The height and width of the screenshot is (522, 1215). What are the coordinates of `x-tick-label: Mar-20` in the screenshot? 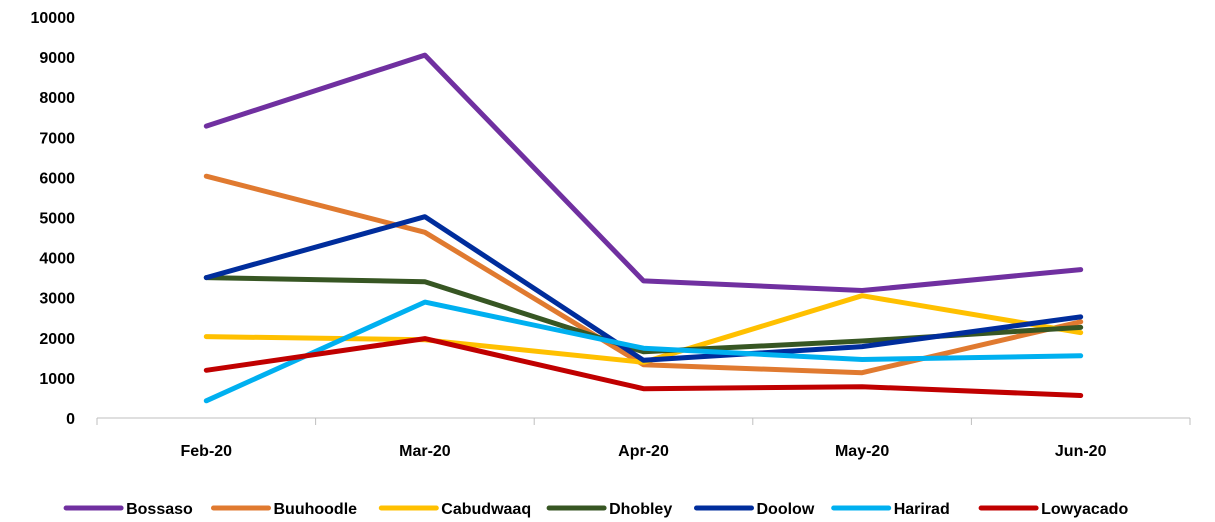 It's located at (425, 451).